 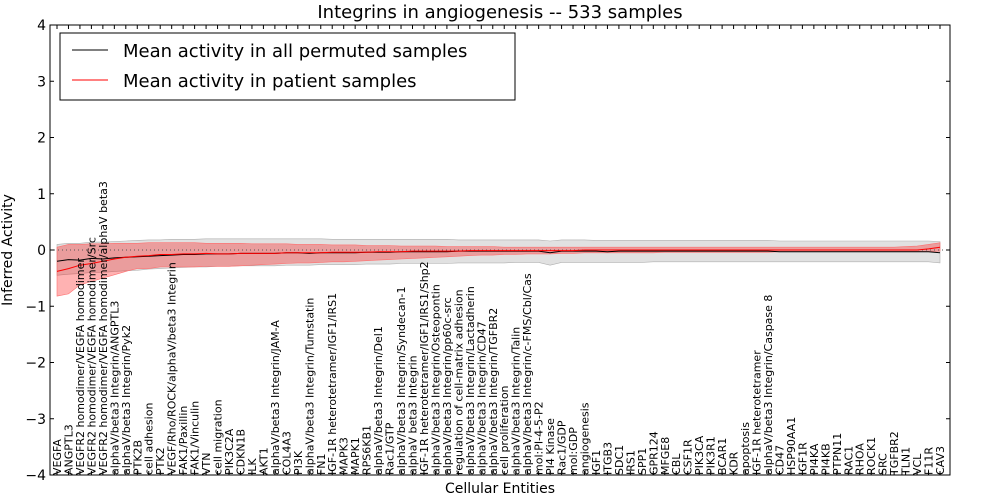 I want to click on y-tick-label: 3, so click(x=41, y=82).